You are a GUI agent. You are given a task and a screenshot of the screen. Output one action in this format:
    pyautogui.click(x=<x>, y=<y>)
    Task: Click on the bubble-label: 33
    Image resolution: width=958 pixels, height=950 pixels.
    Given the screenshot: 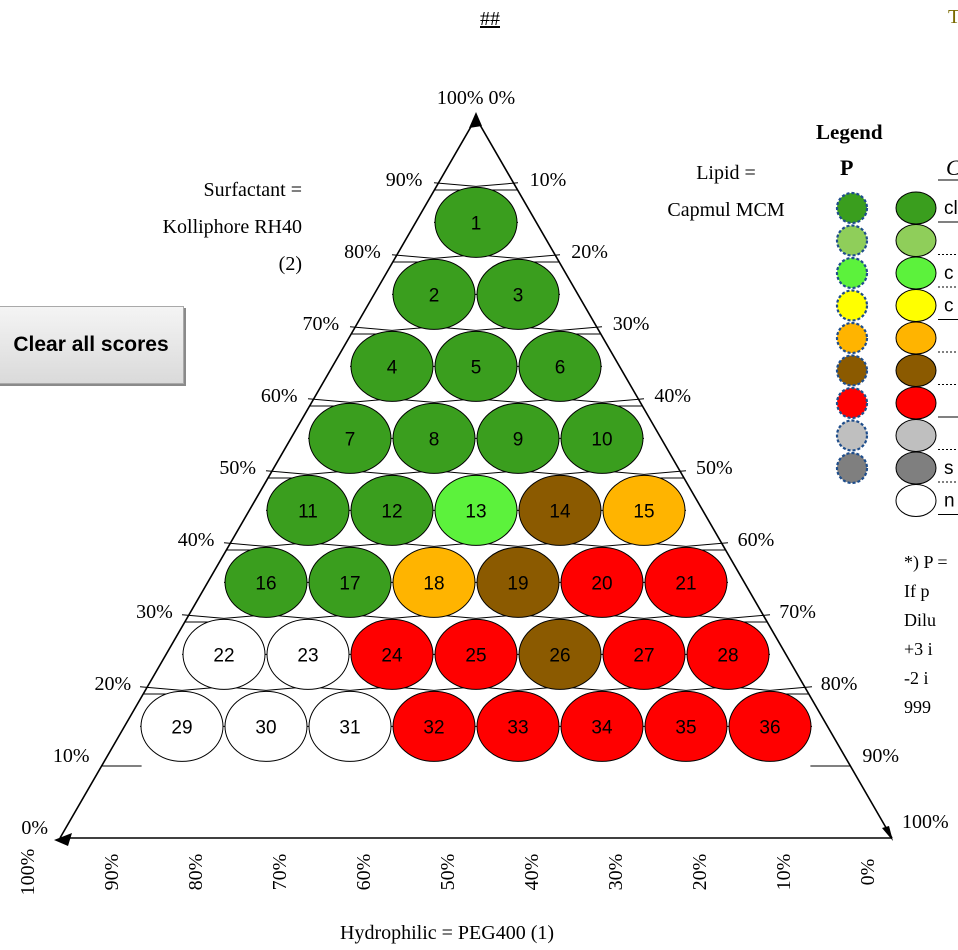 What is the action you would take?
    pyautogui.click(x=517, y=727)
    